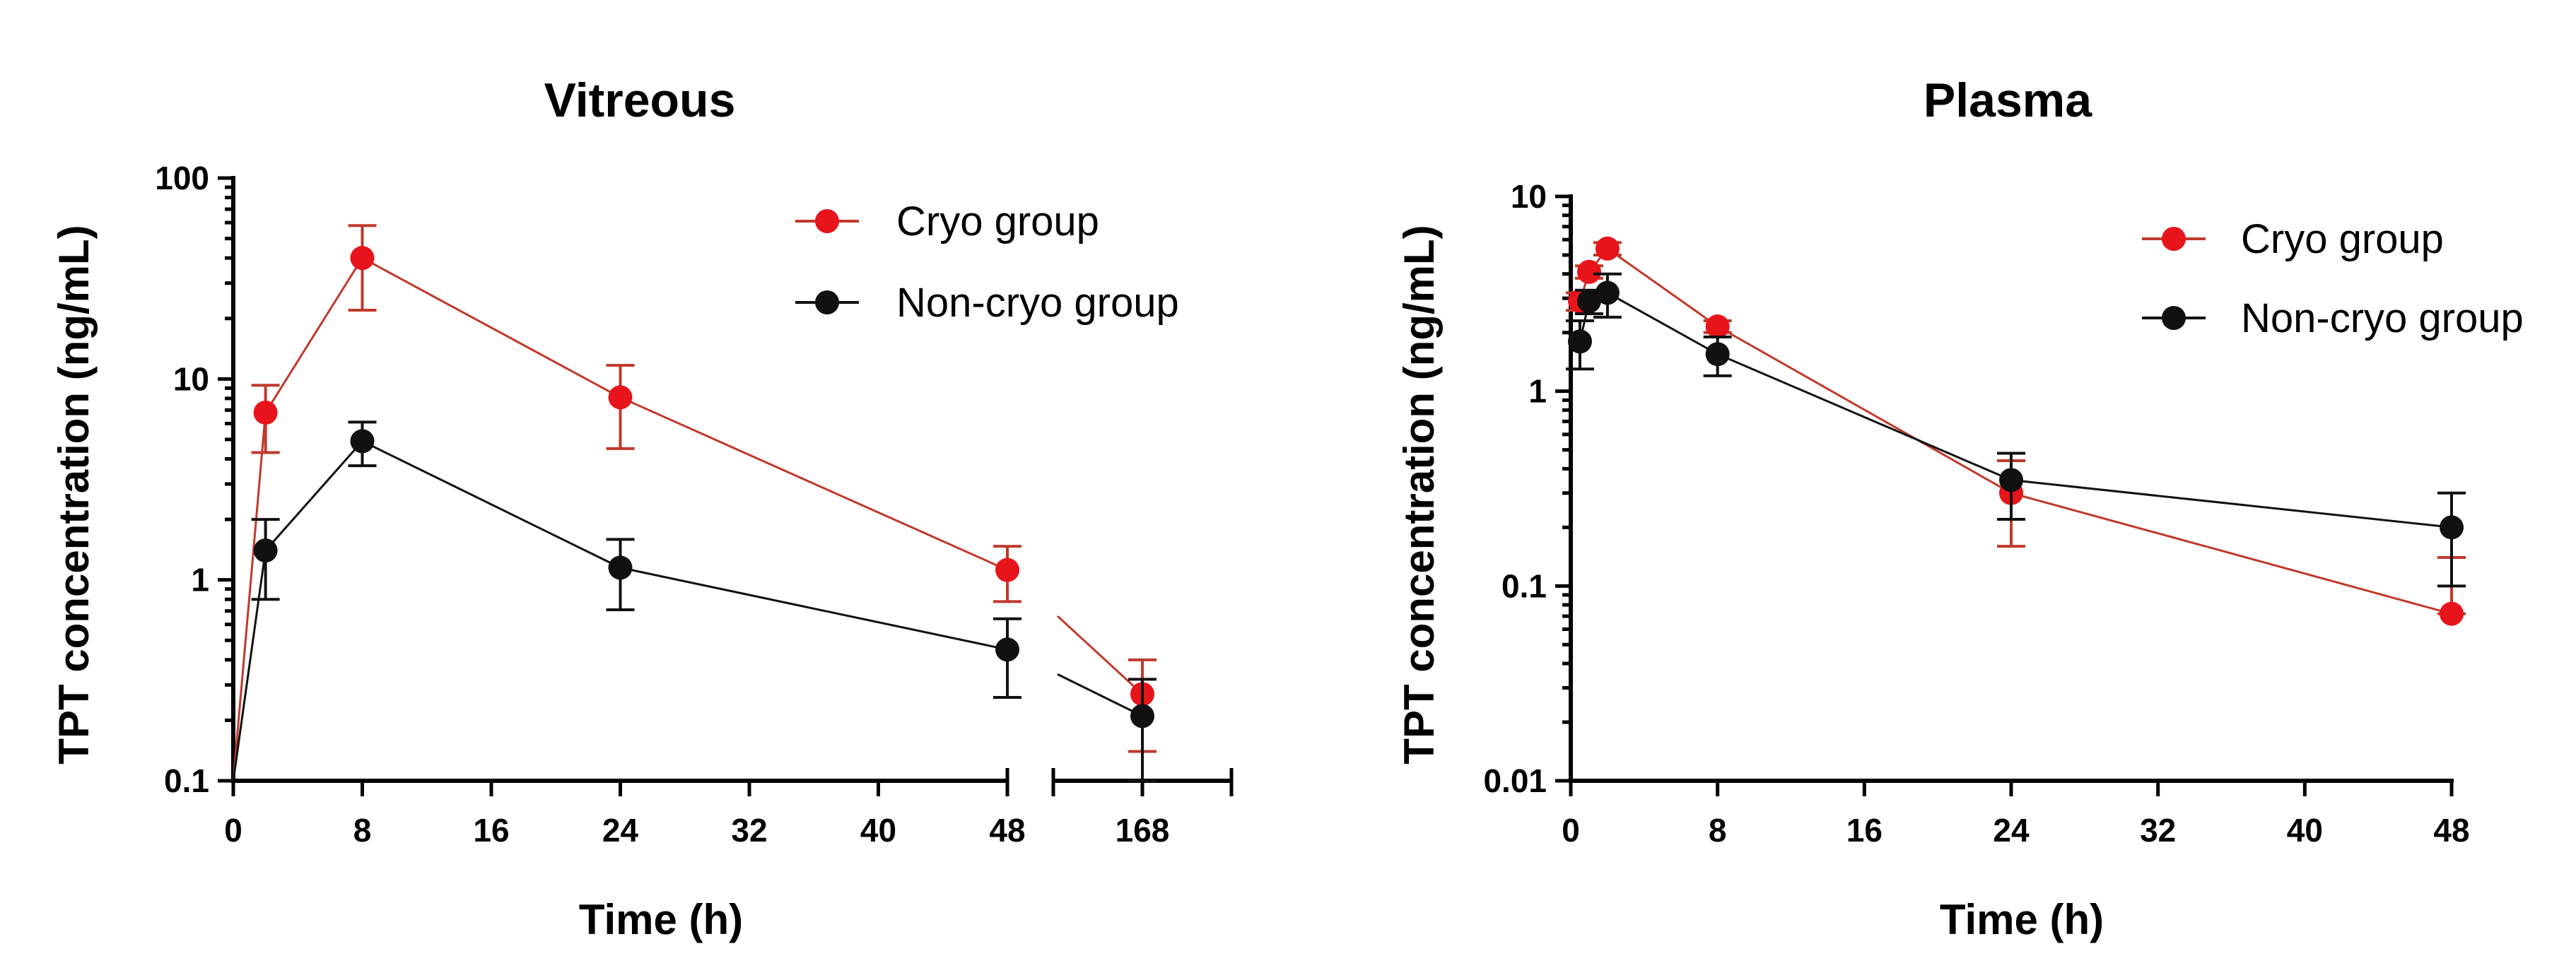 This screenshot has height=956, width=2576. I want to click on vitreous-x-tick-label: 168, so click(1143, 830).